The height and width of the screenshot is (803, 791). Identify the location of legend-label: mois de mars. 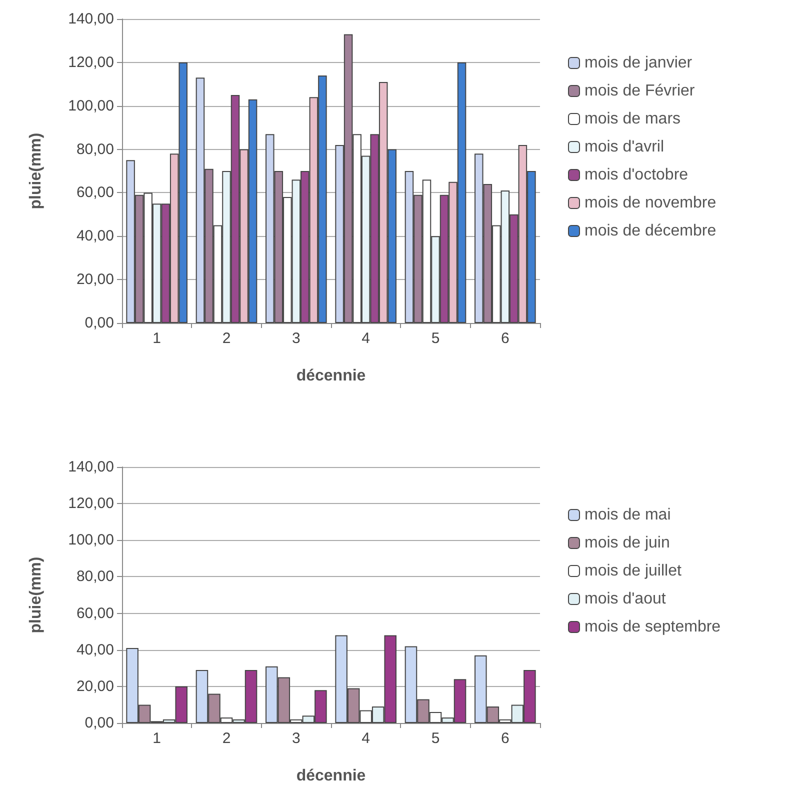
(632, 119).